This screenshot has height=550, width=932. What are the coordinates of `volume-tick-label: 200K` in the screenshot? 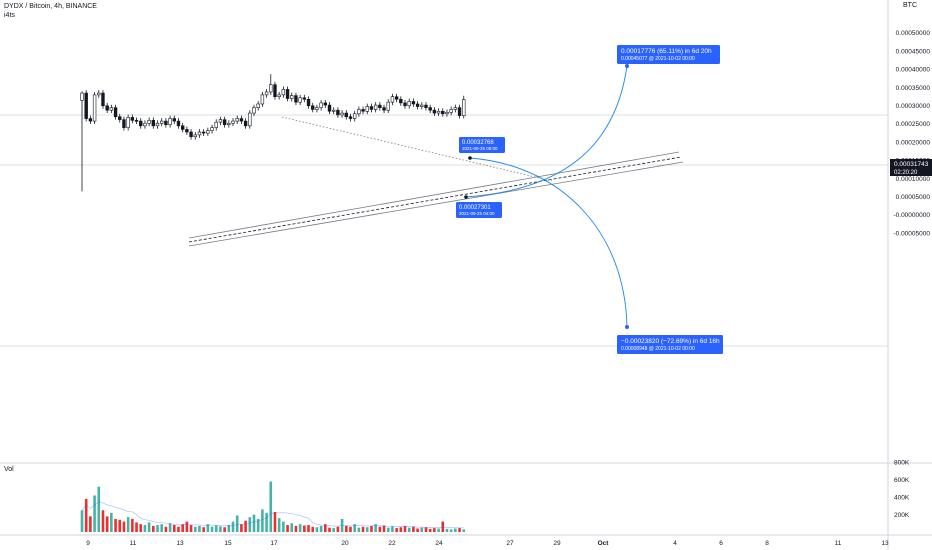 It's located at (902, 515).